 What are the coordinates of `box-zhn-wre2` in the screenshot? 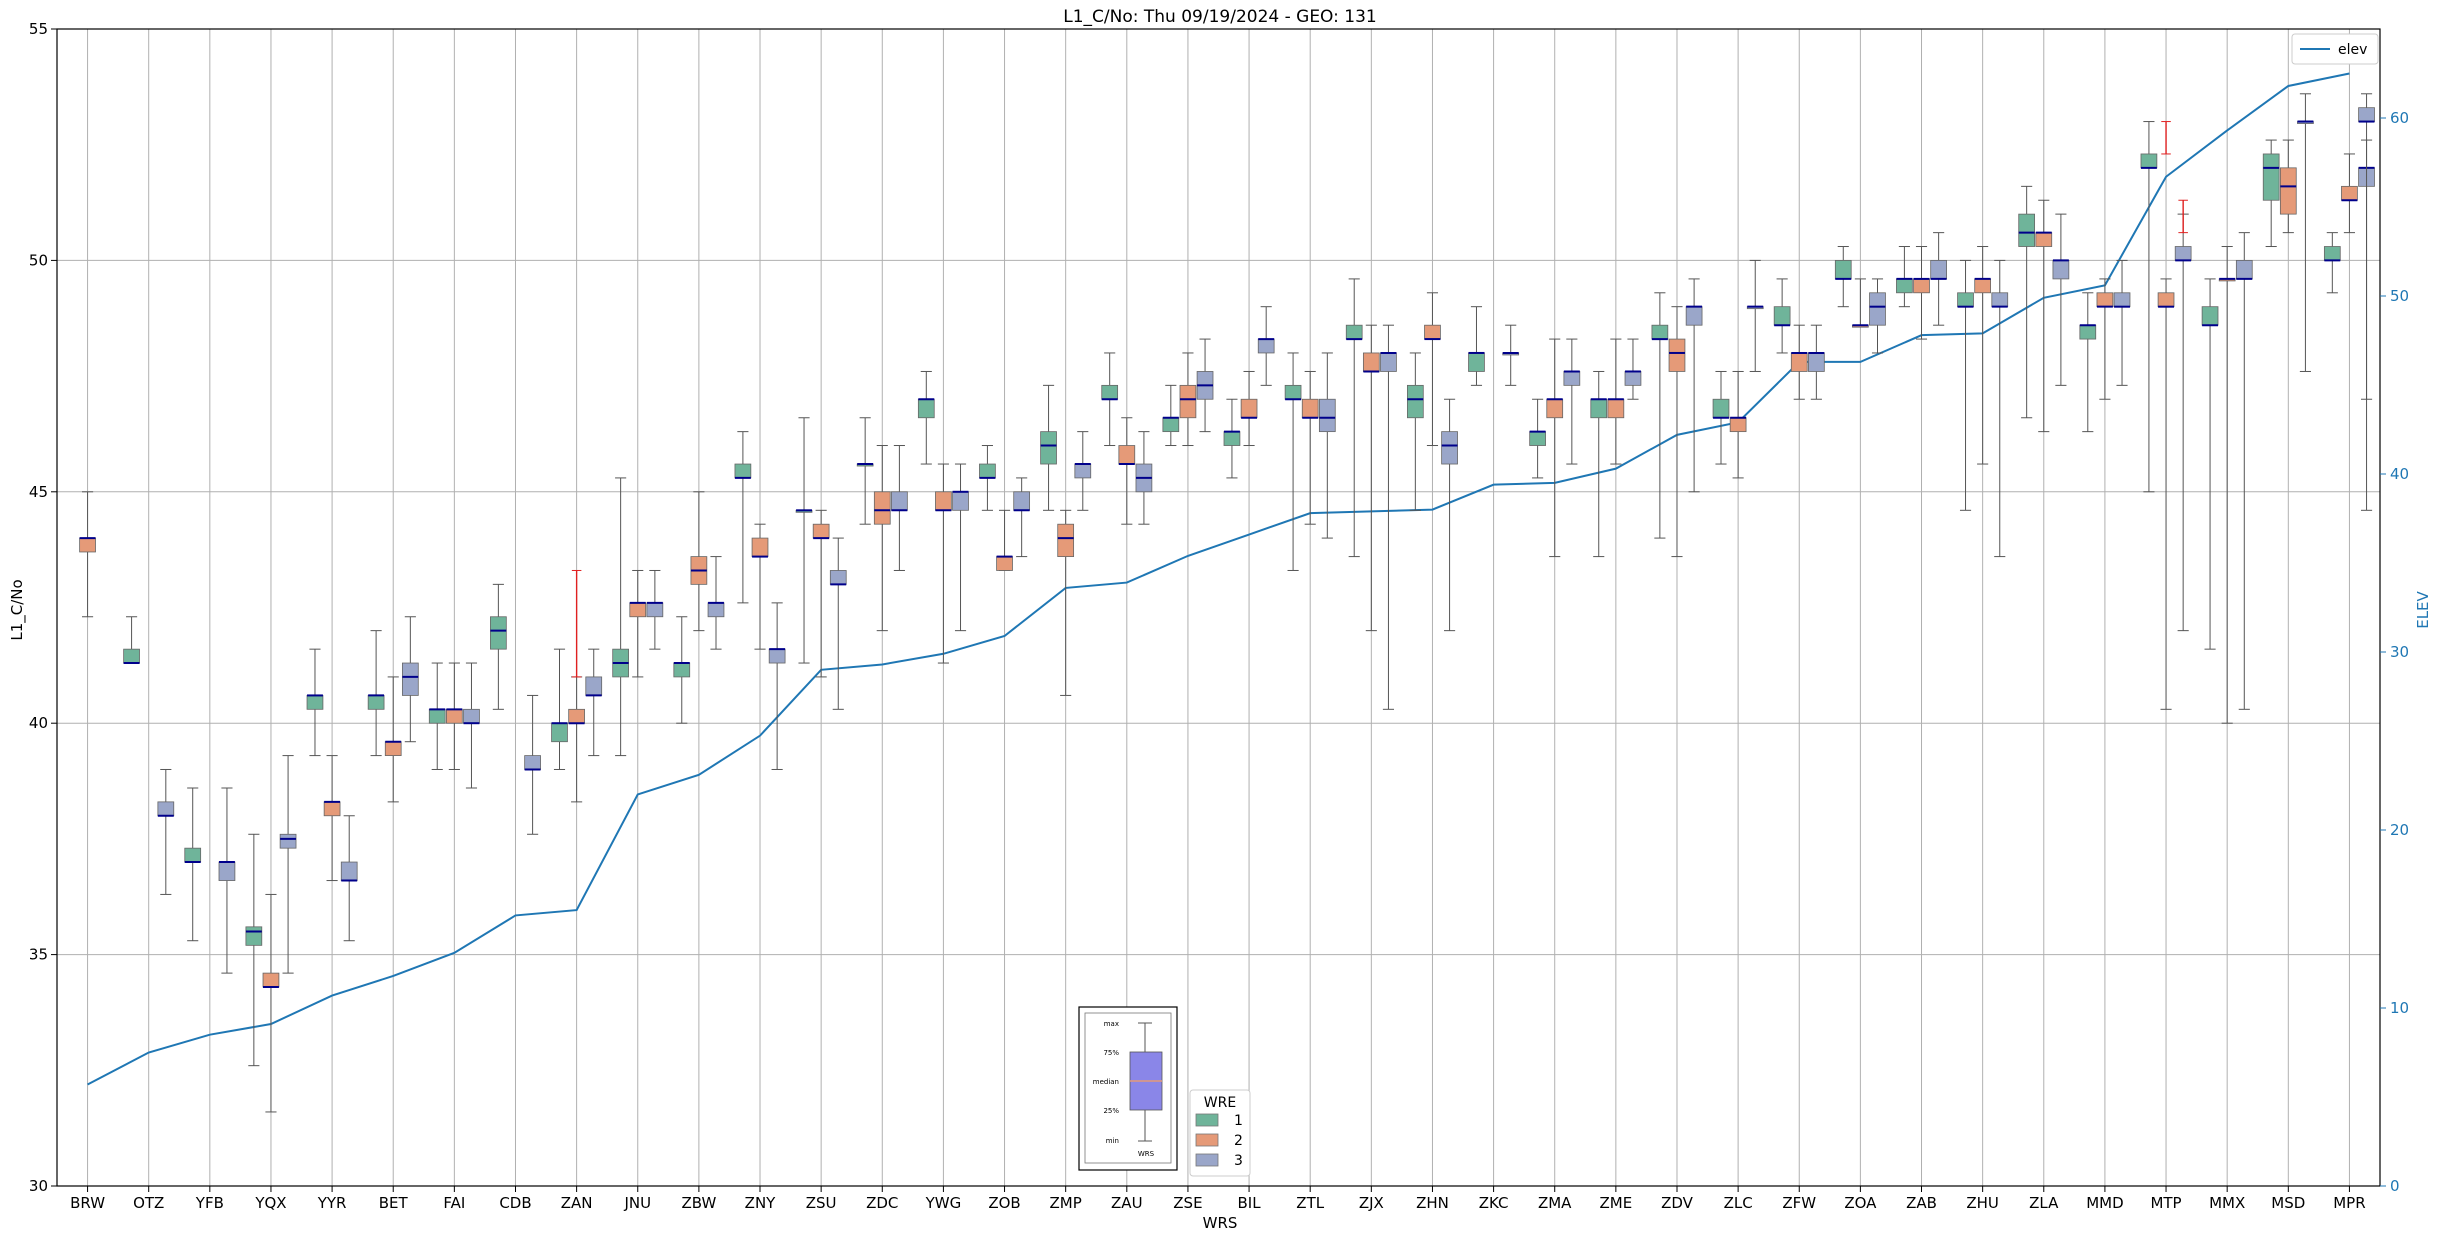 It's located at (1432, 369).